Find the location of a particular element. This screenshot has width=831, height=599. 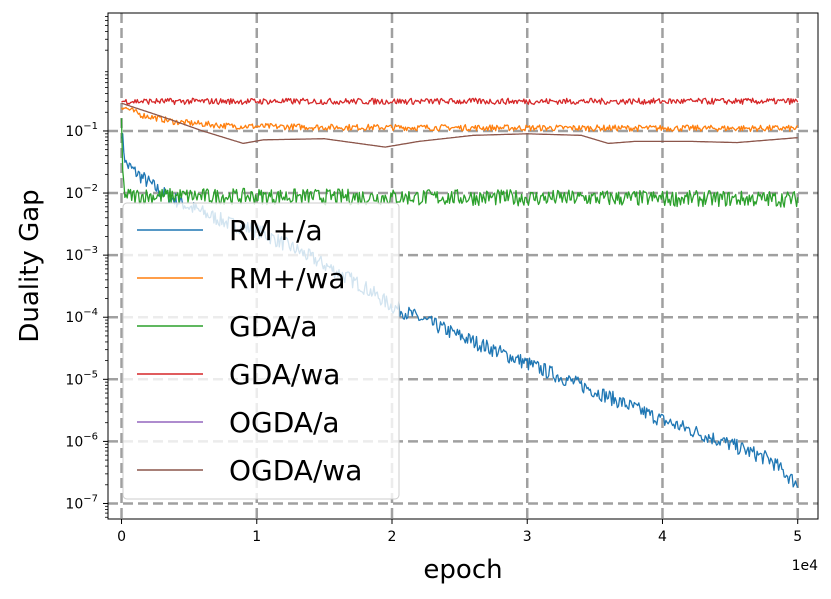

legend-label: OGDA/wa is located at coordinates (295, 470).